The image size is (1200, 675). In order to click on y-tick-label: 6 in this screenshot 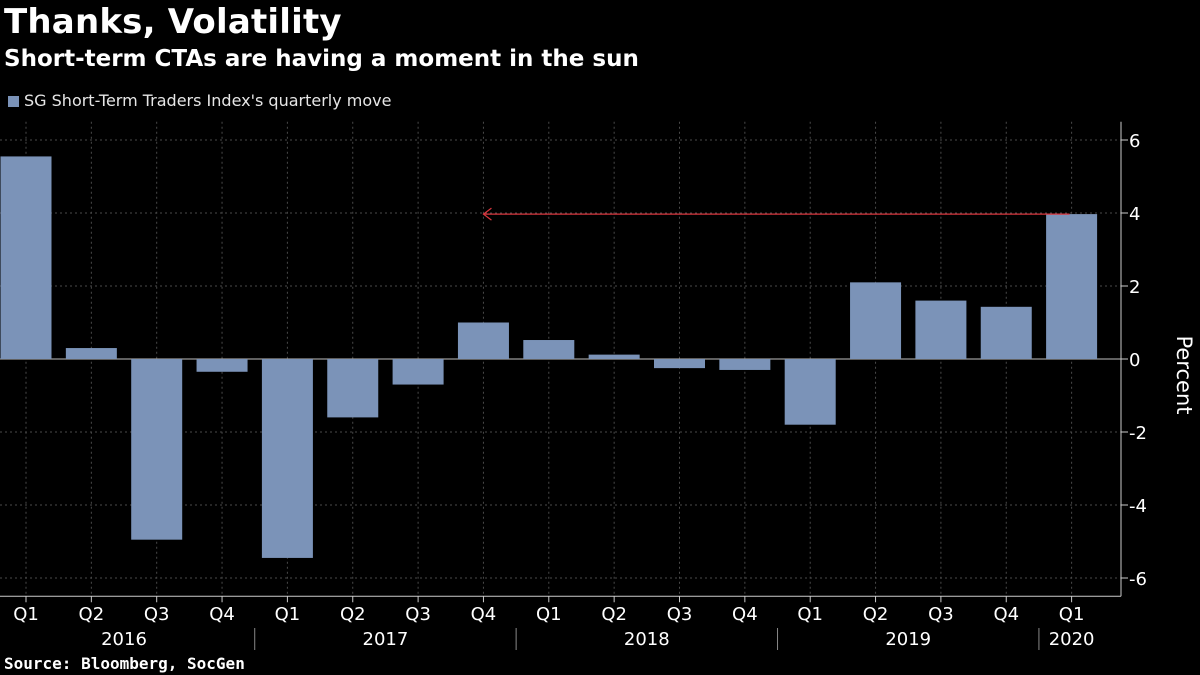, I will do `click(1134, 141)`.